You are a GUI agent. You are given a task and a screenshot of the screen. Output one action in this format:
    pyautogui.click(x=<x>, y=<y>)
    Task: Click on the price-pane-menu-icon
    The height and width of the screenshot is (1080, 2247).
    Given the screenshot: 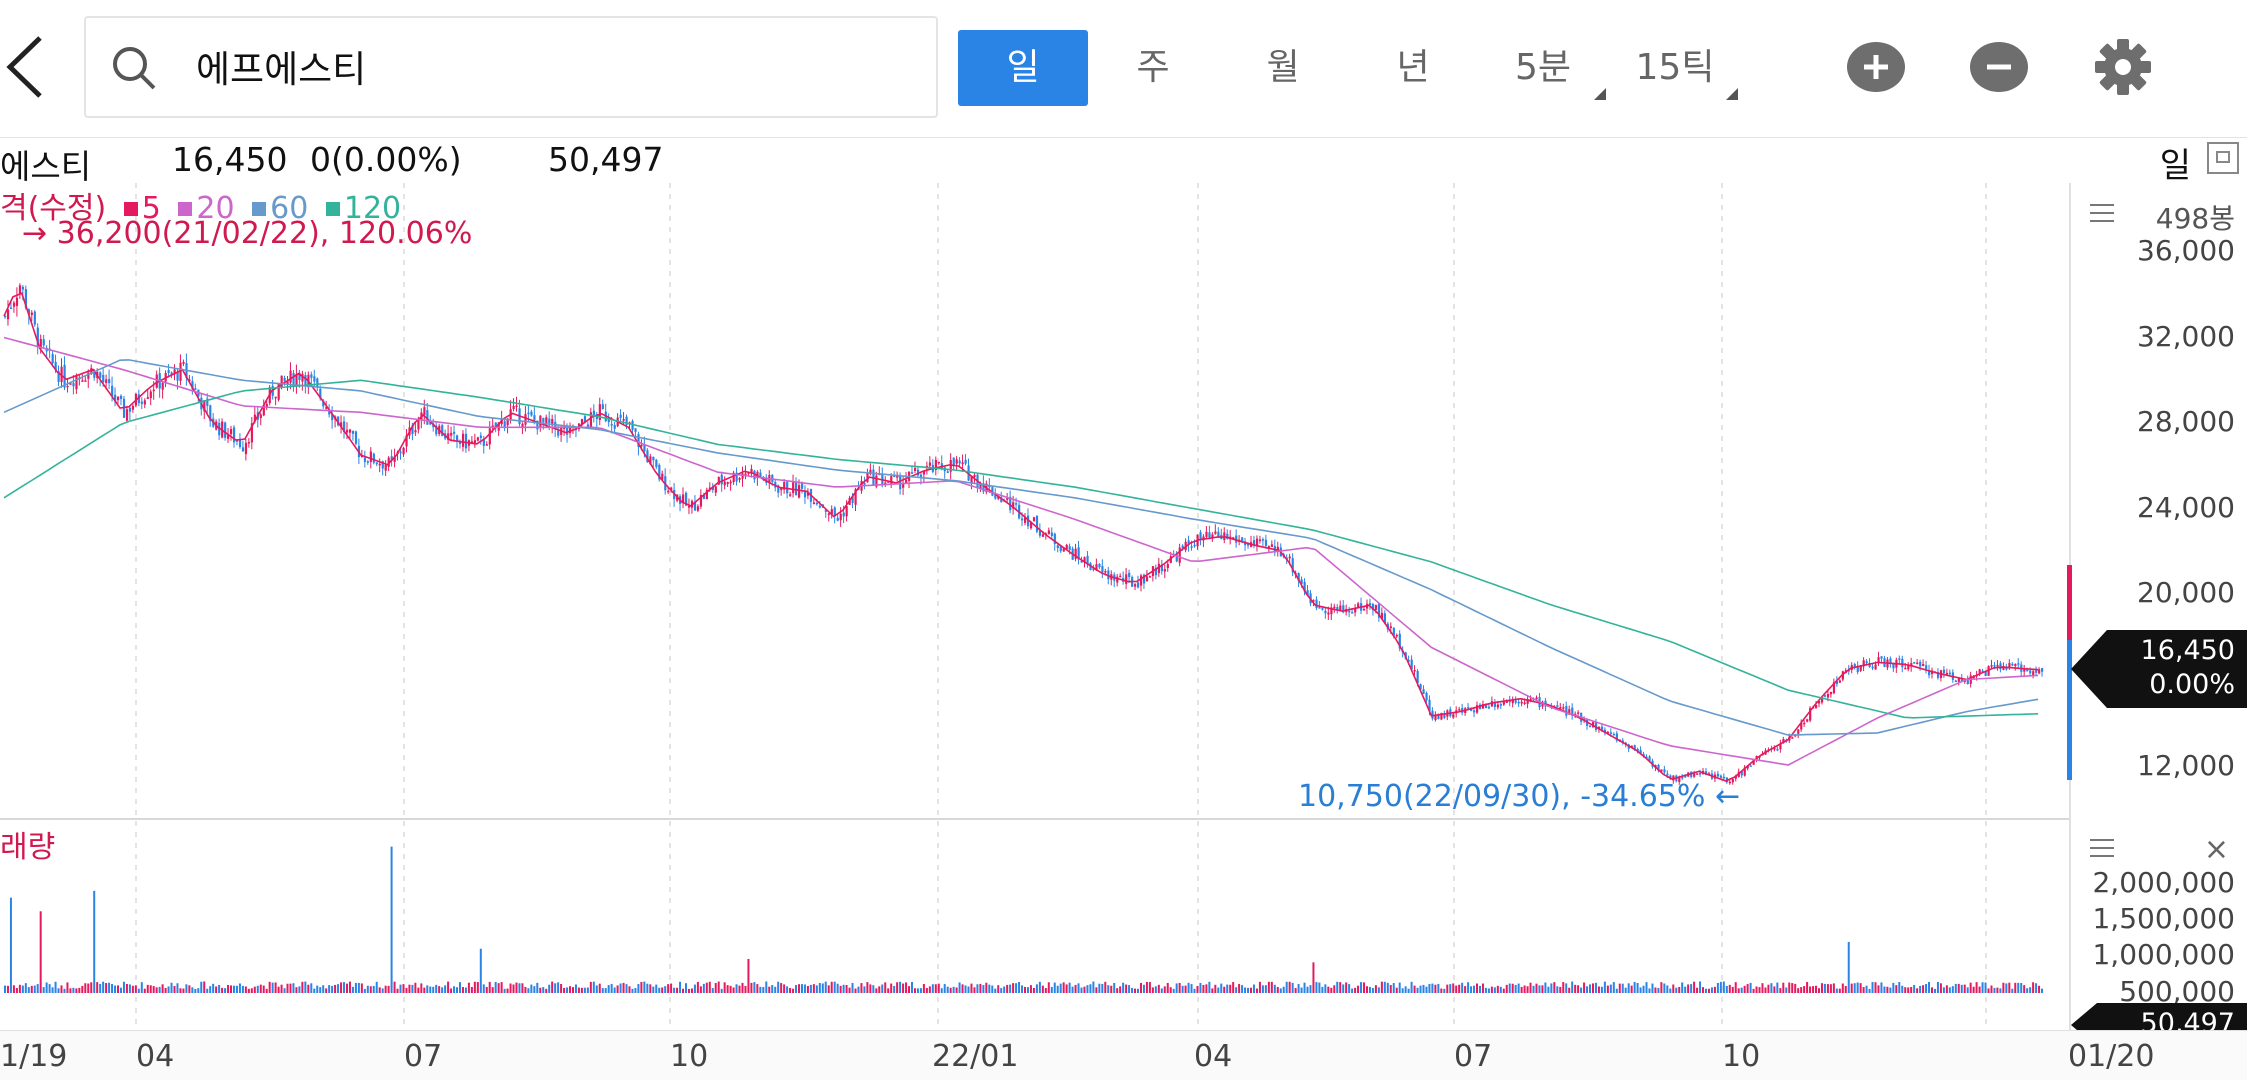 What is the action you would take?
    pyautogui.click(x=2102, y=213)
    